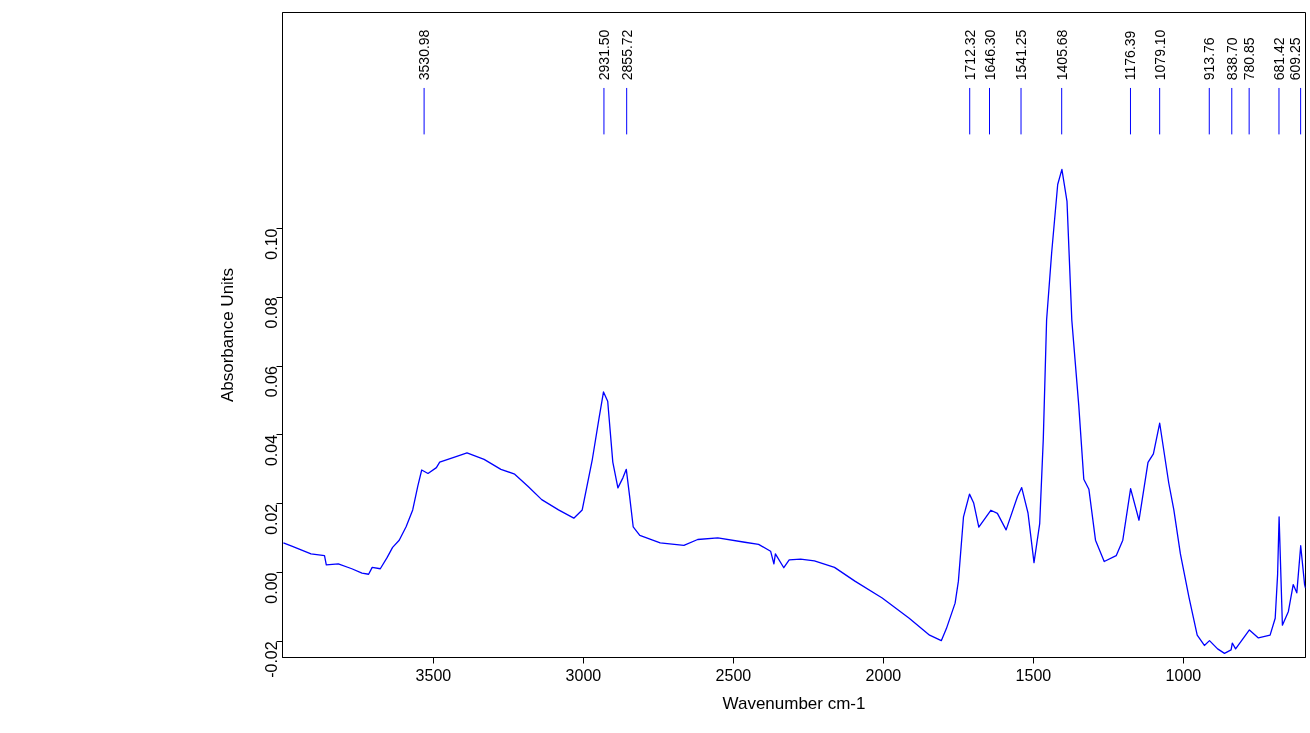 The height and width of the screenshot is (733, 1310). I want to click on x-tick-label: 2500, so click(733, 675).